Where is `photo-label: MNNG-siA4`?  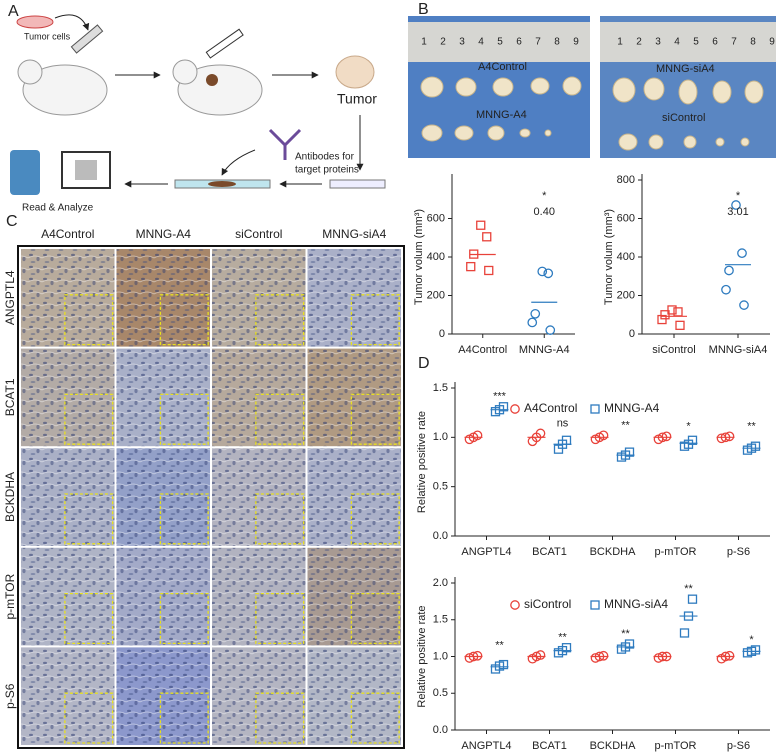
photo-label: MNNG-siA4 is located at coordinates (685, 69).